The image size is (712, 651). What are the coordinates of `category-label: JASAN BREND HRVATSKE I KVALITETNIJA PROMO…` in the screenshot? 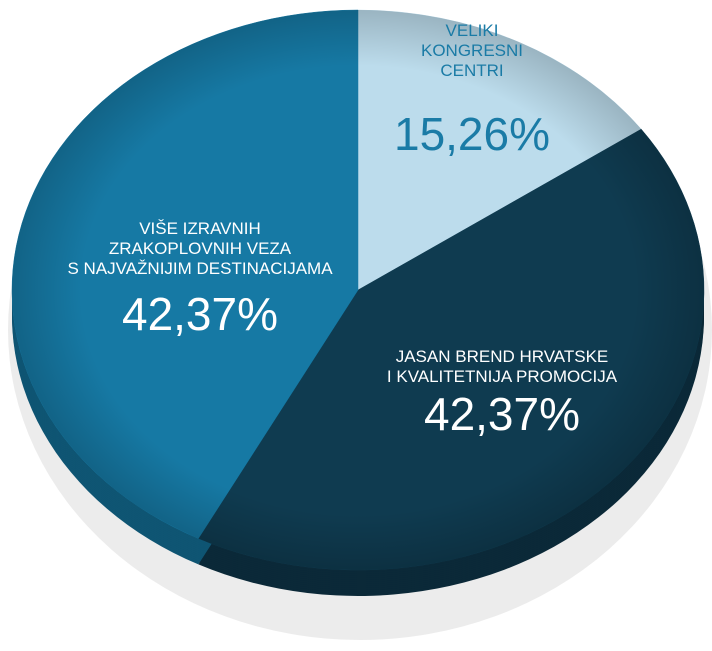 It's located at (502, 366).